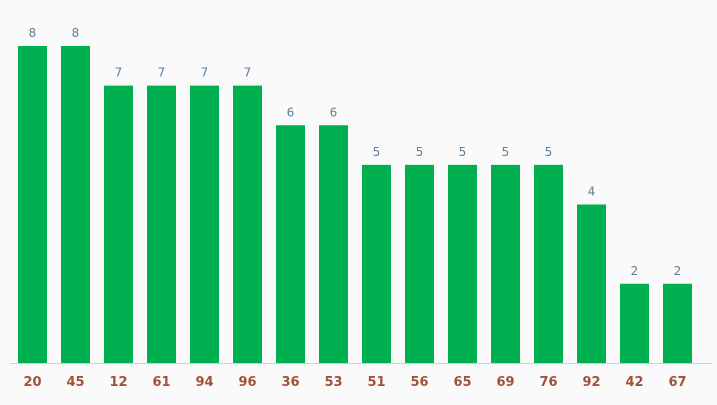 This screenshot has height=405, width=717. Describe the element at coordinates (548, 382) in the screenshot. I see `x-tick-label: 76` at that location.